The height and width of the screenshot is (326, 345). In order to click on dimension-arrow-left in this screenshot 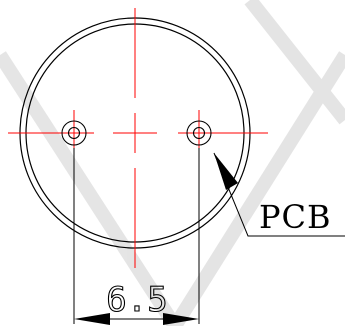, I will do `click(92, 319)`.